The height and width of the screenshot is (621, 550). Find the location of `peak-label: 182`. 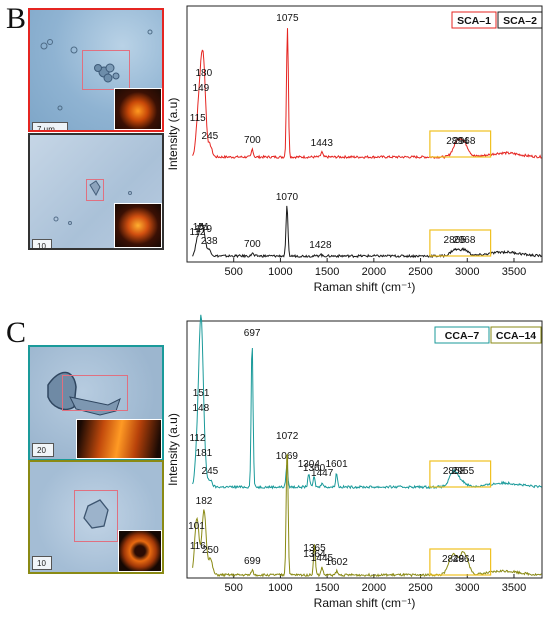

peak-label: 182 is located at coordinates (204, 501).